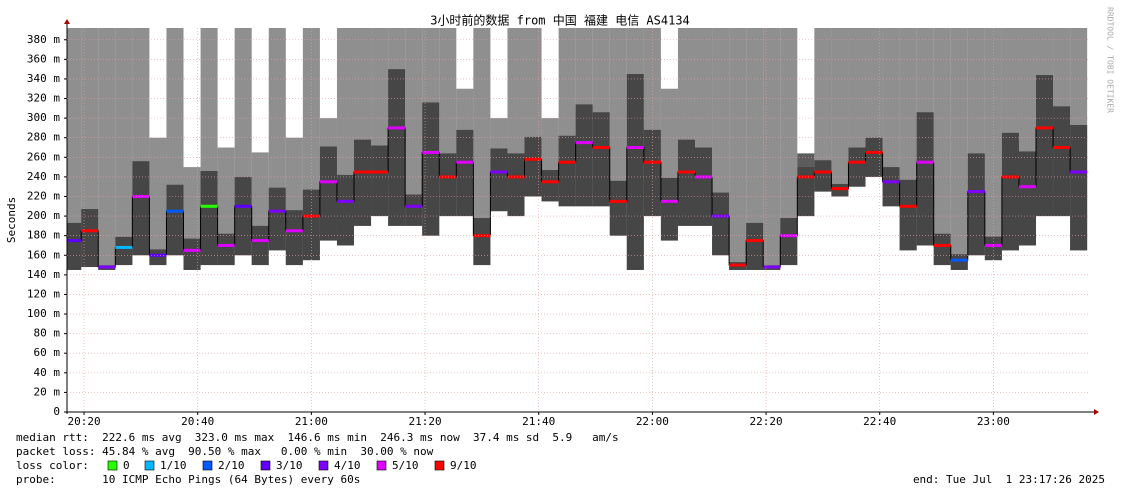  Describe the element at coordinates (11, 220) in the screenshot. I see `y-axis-label: Seconds` at that location.